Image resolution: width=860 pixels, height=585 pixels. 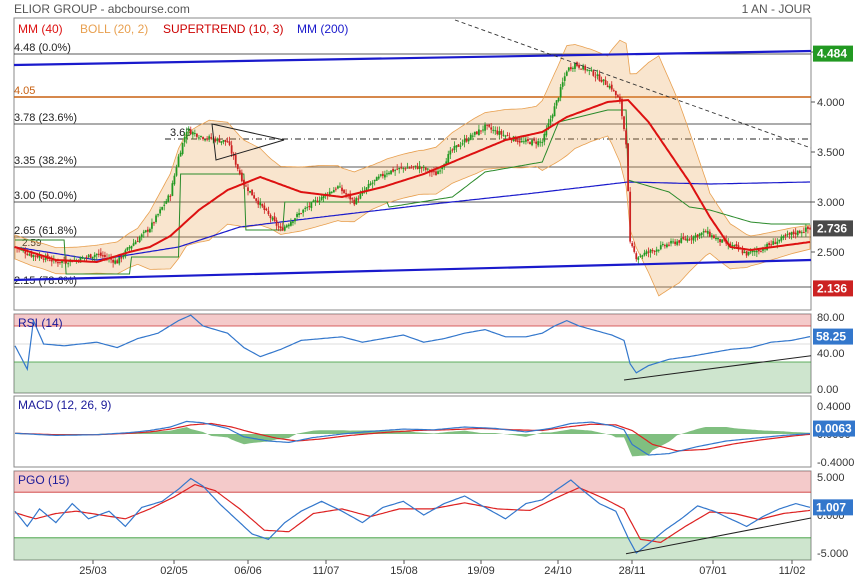 I want to click on legend-entry: BOLL (20, 2), so click(x=114, y=29).